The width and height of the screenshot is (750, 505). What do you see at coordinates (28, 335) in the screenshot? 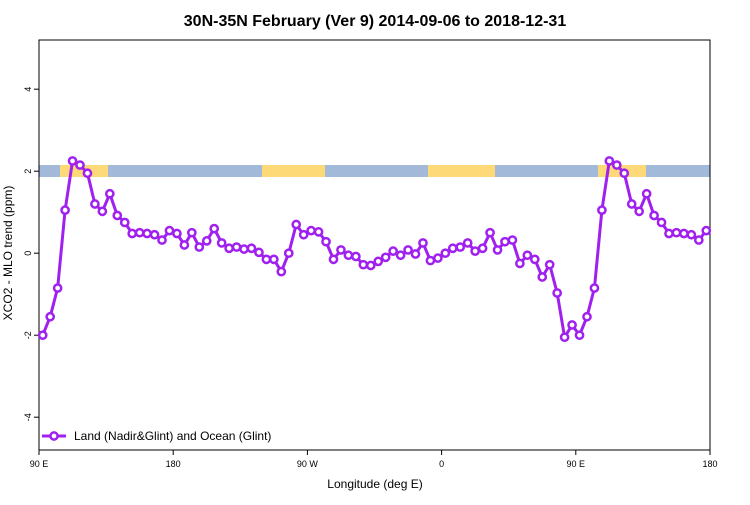
I see `y-tick-label: -2` at bounding box center [28, 335].